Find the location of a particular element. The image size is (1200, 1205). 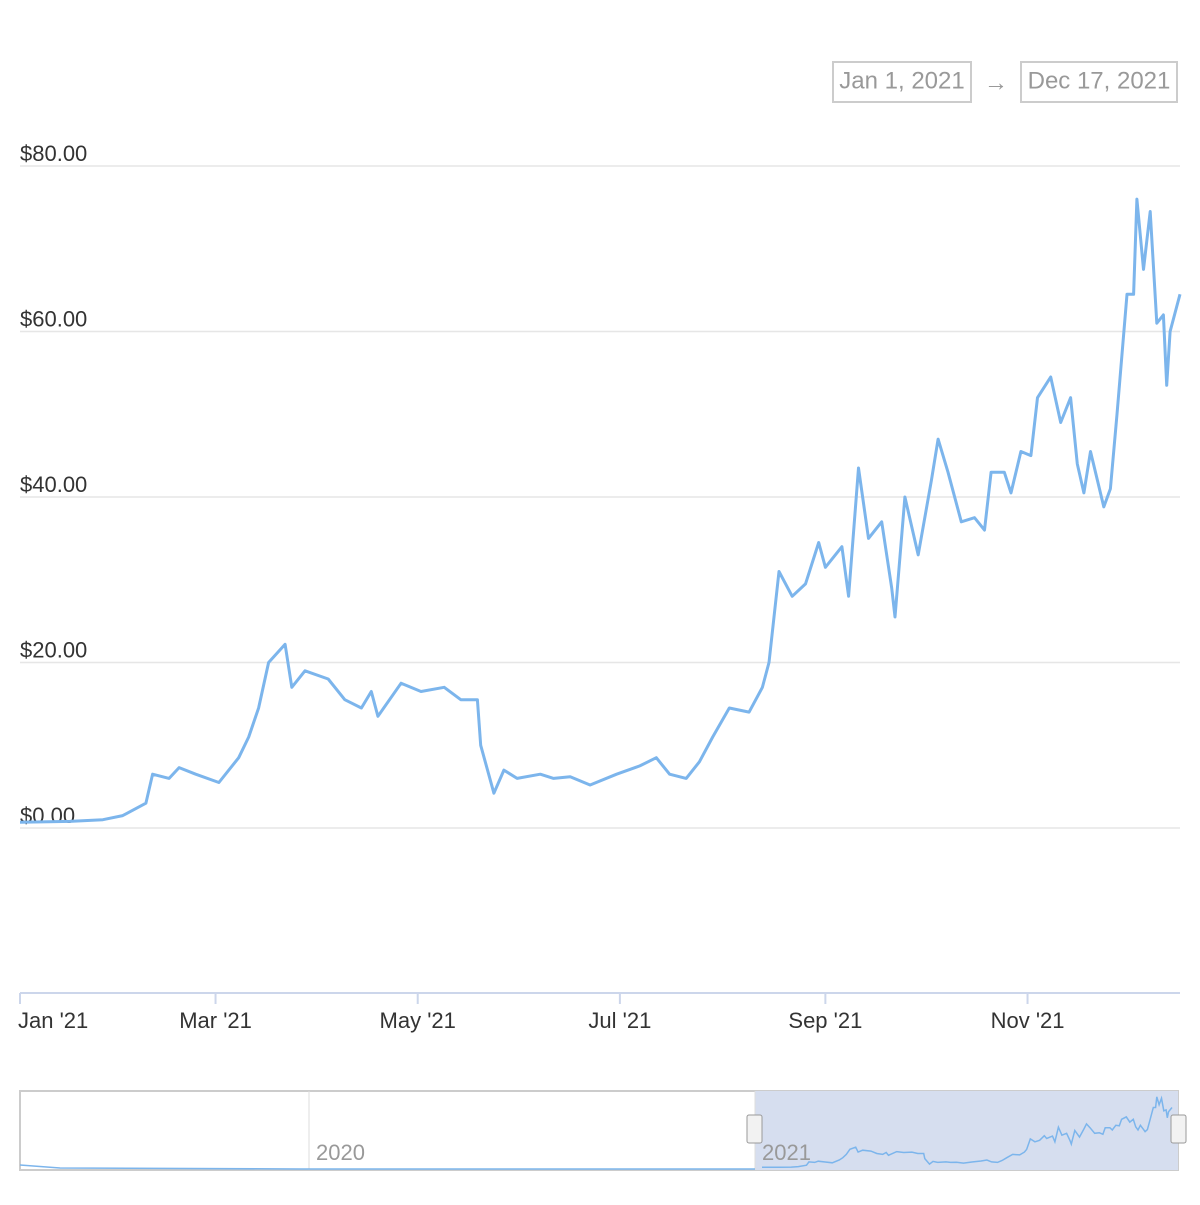

navigator-label: 2020 is located at coordinates (340, 1152).